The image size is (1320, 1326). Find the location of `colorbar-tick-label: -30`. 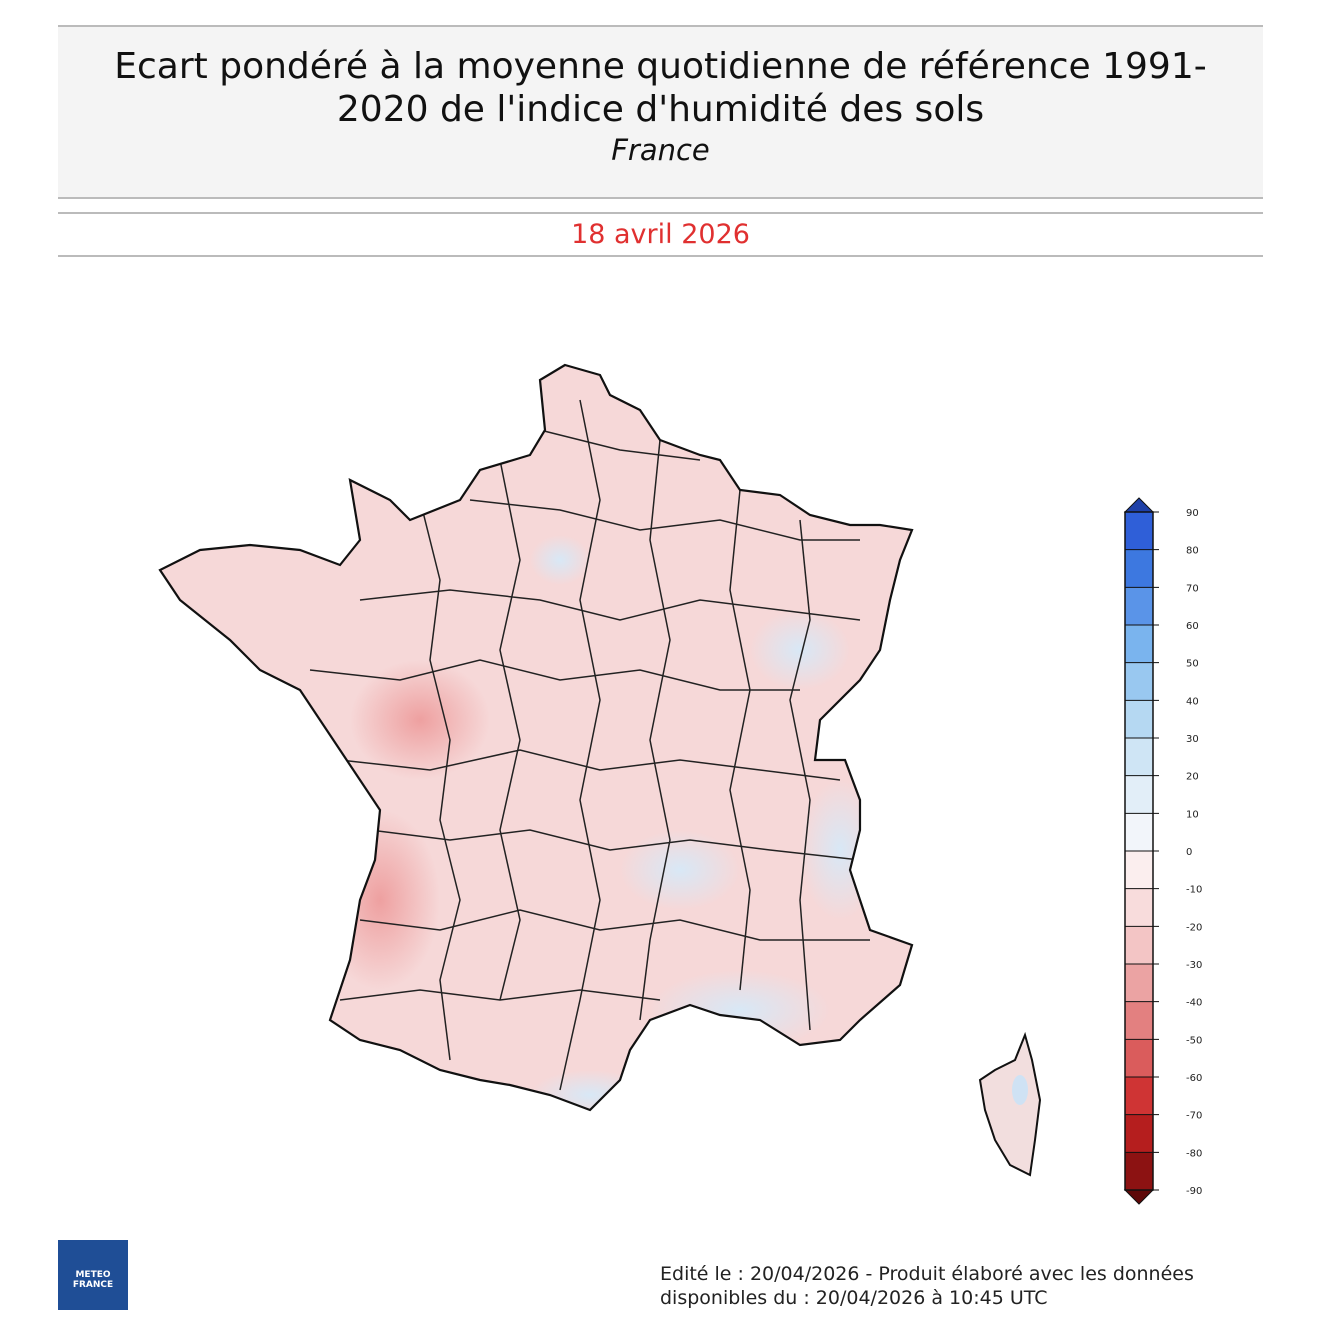

colorbar-tick-label: -30 is located at coordinates (1194, 965).